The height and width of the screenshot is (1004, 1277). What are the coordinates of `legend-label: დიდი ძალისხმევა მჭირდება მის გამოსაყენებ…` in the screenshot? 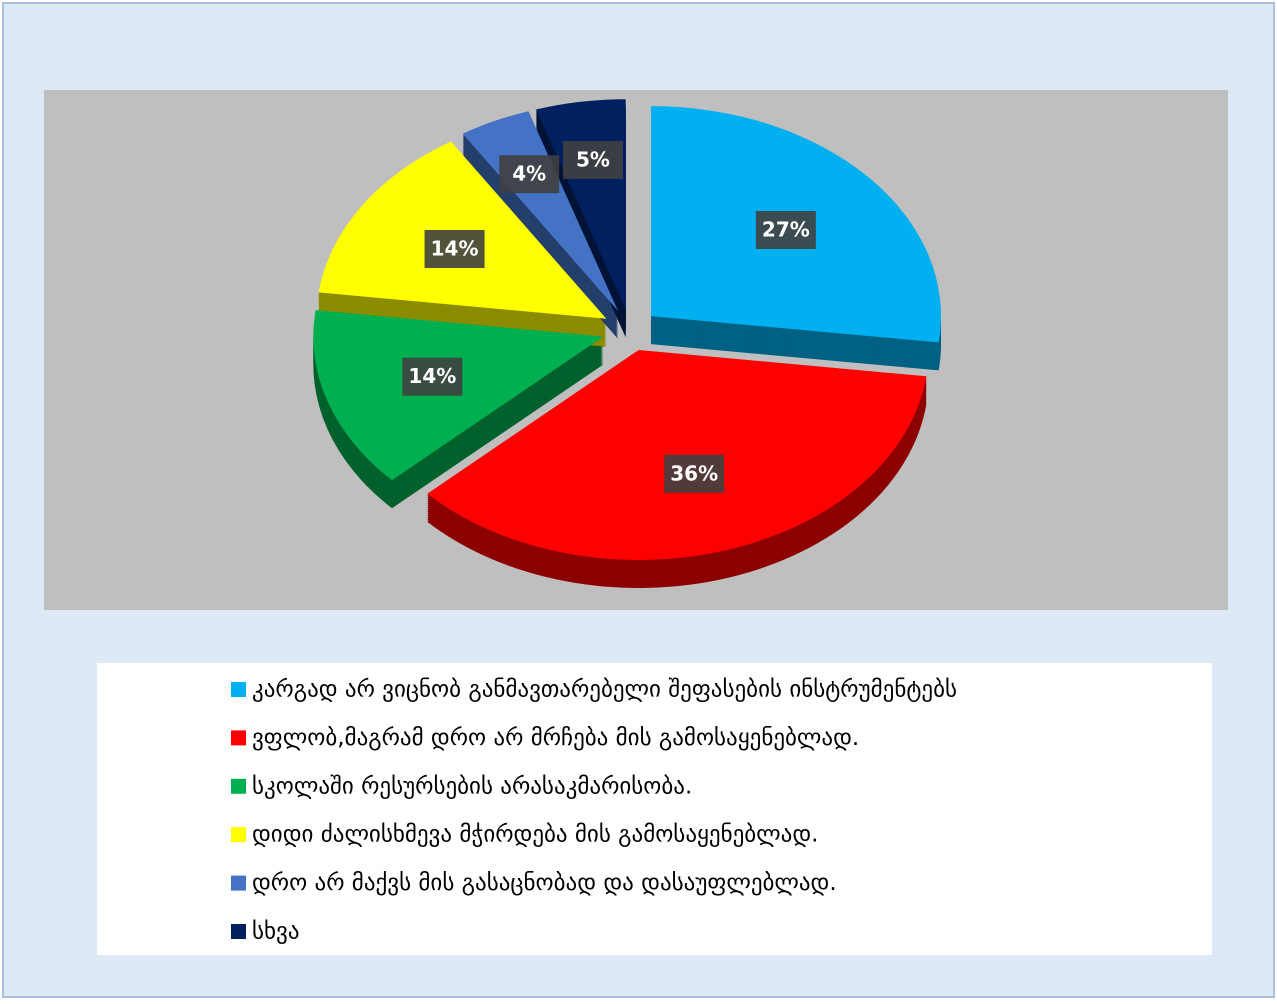 It's located at (535, 835).